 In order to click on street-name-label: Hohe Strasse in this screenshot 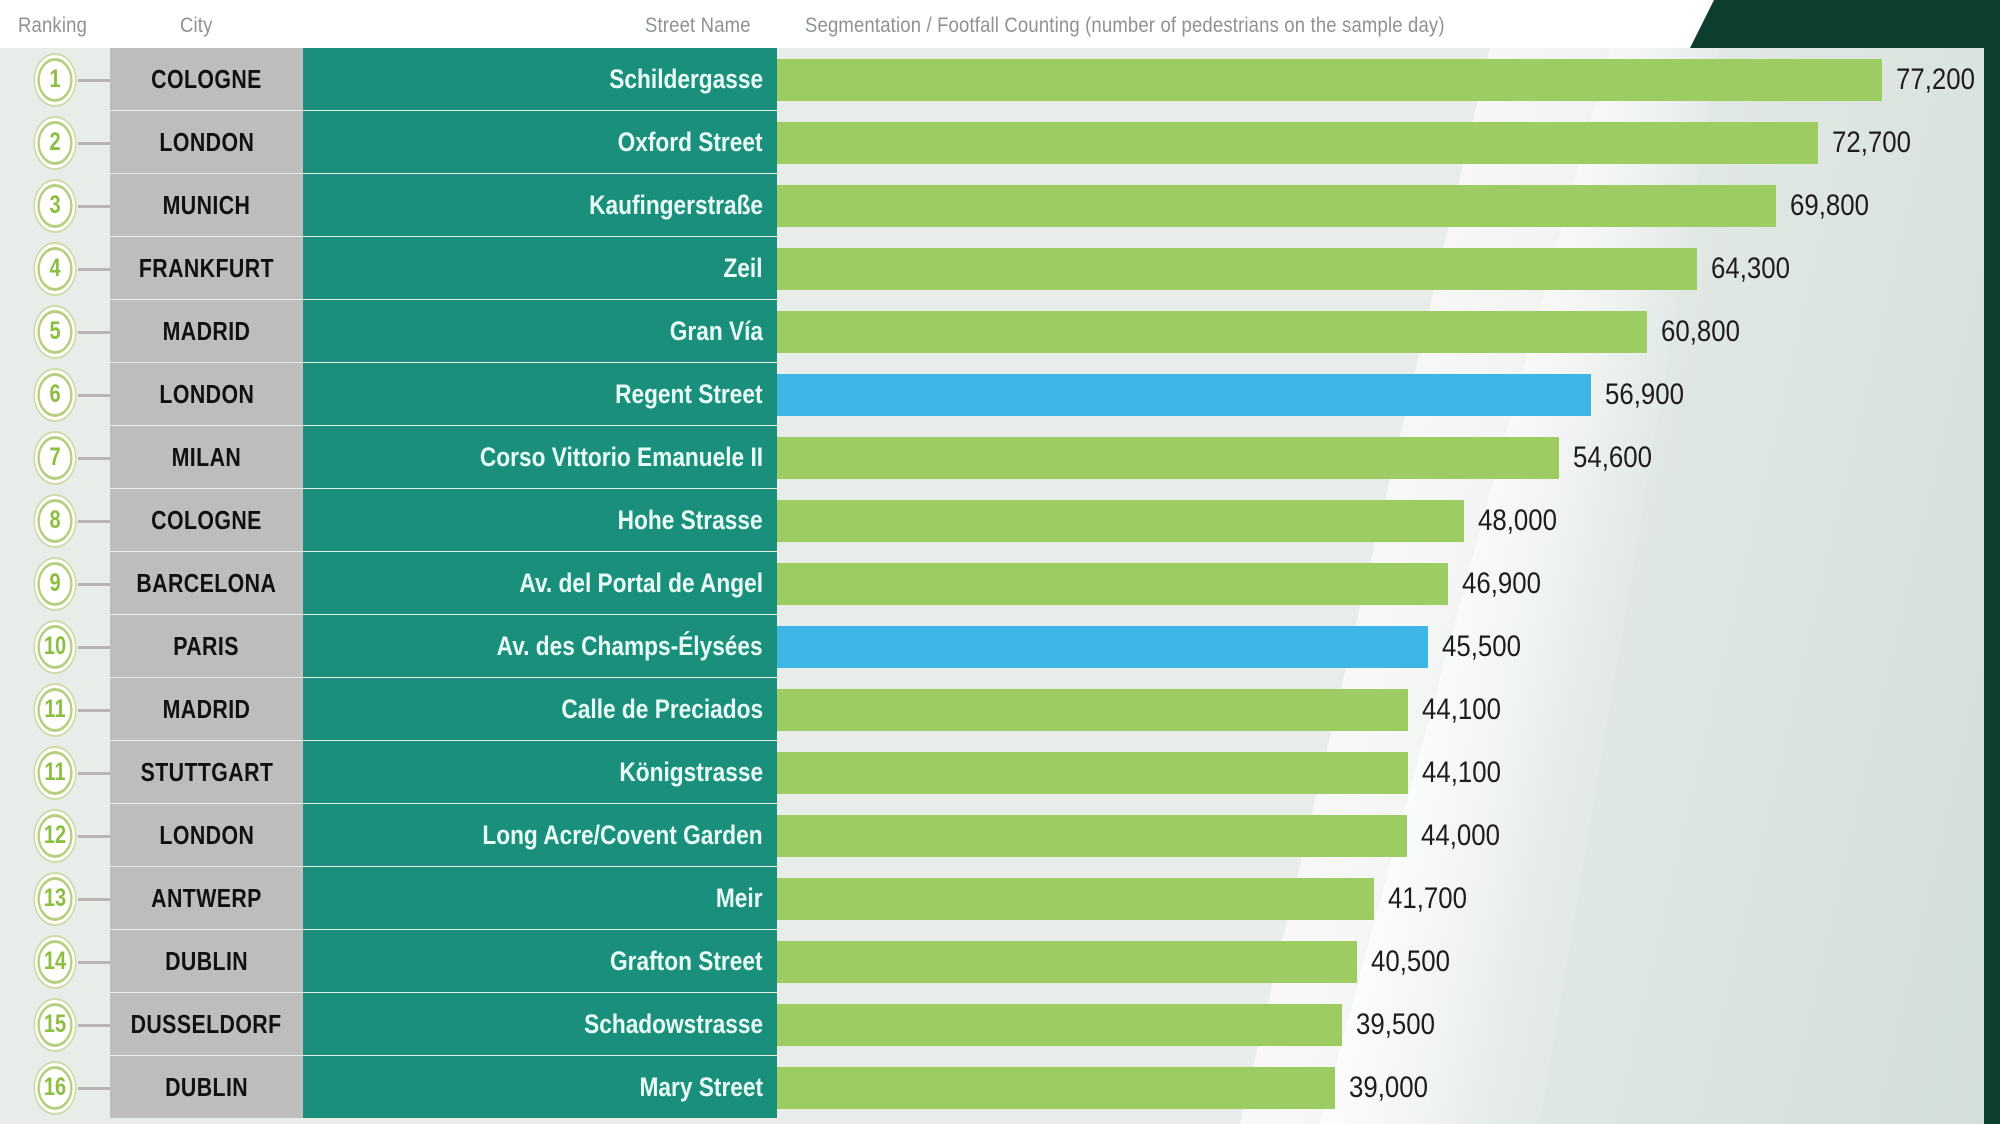, I will do `click(690, 519)`.